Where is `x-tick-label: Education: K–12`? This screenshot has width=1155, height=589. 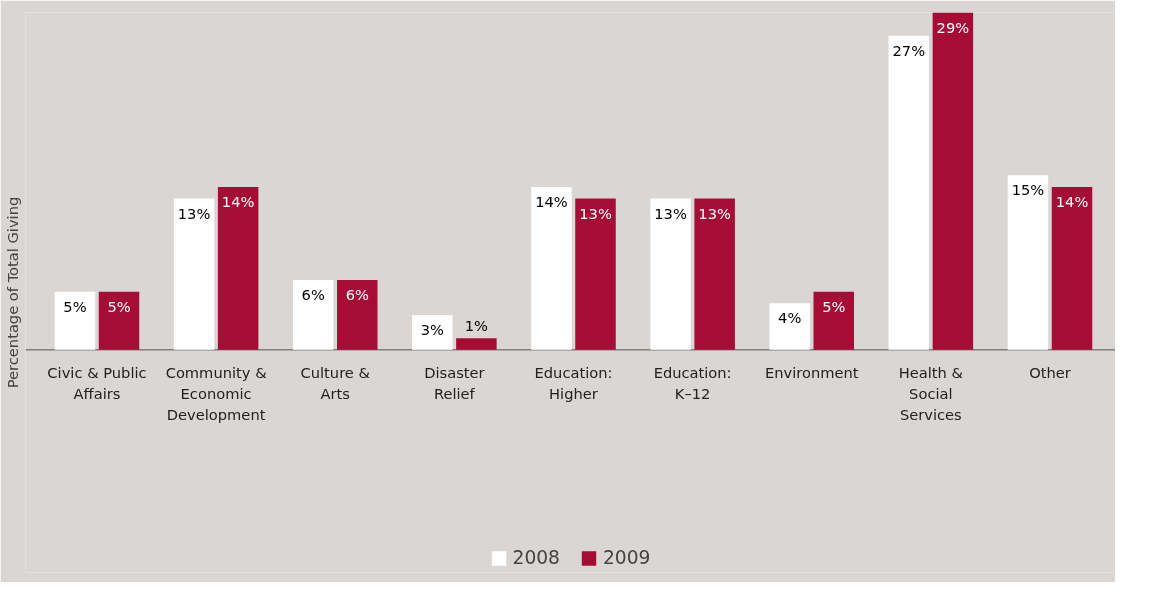
x-tick-label: Education: K–12 is located at coordinates (692, 383).